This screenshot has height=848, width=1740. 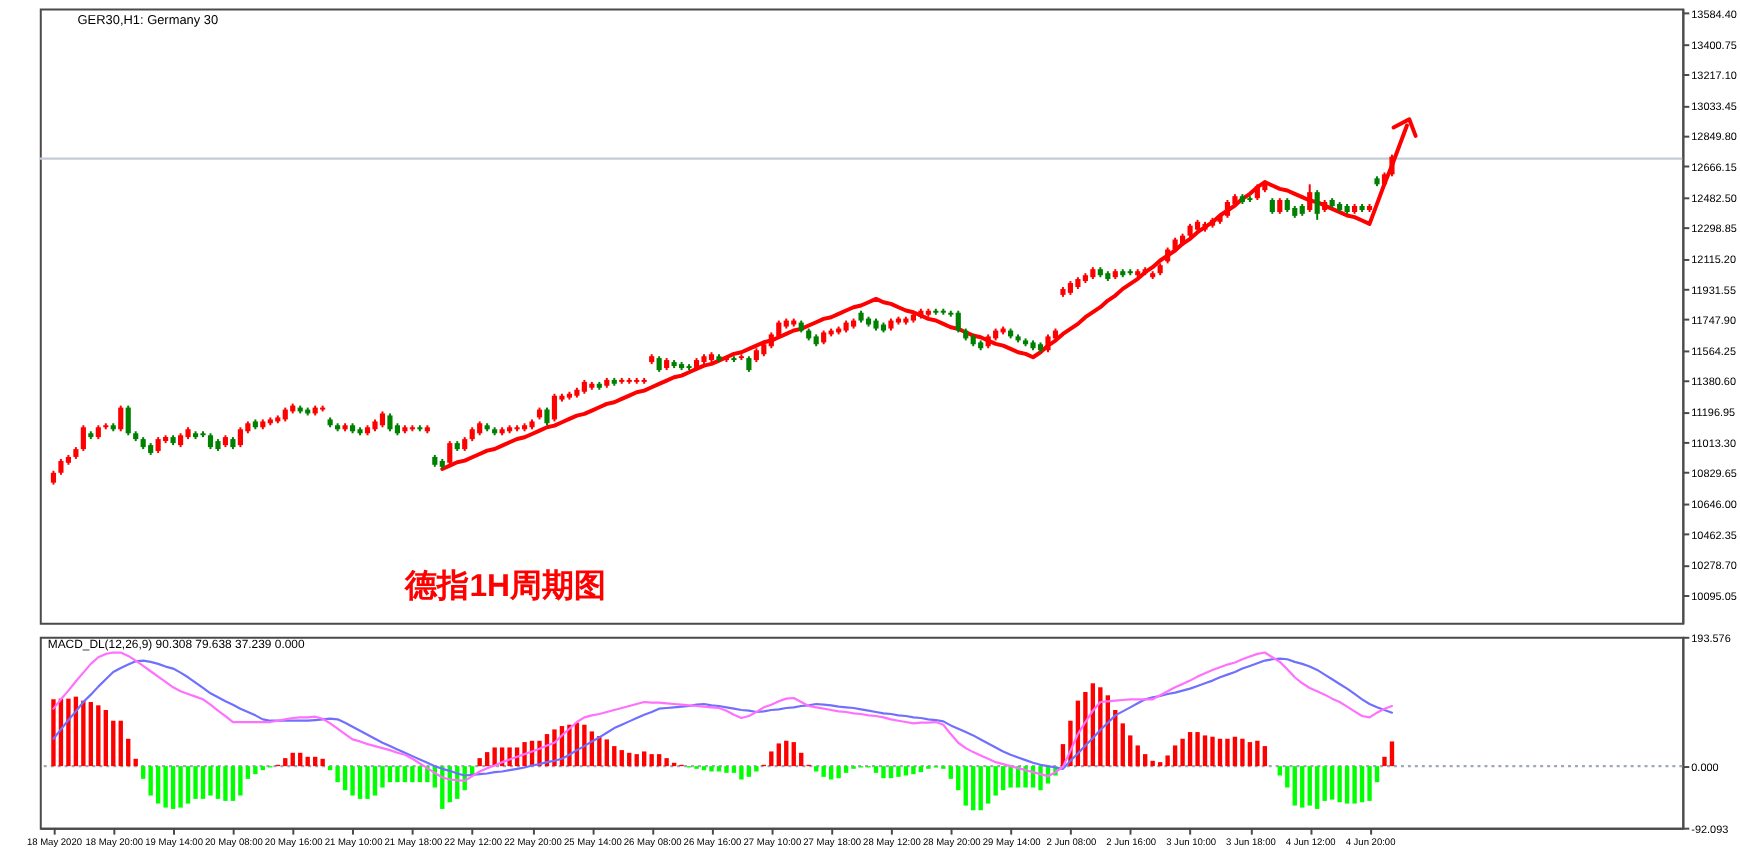 What do you see at coordinates (505, 585) in the screenshot?
I see `annotation: 德指1H周期图` at bounding box center [505, 585].